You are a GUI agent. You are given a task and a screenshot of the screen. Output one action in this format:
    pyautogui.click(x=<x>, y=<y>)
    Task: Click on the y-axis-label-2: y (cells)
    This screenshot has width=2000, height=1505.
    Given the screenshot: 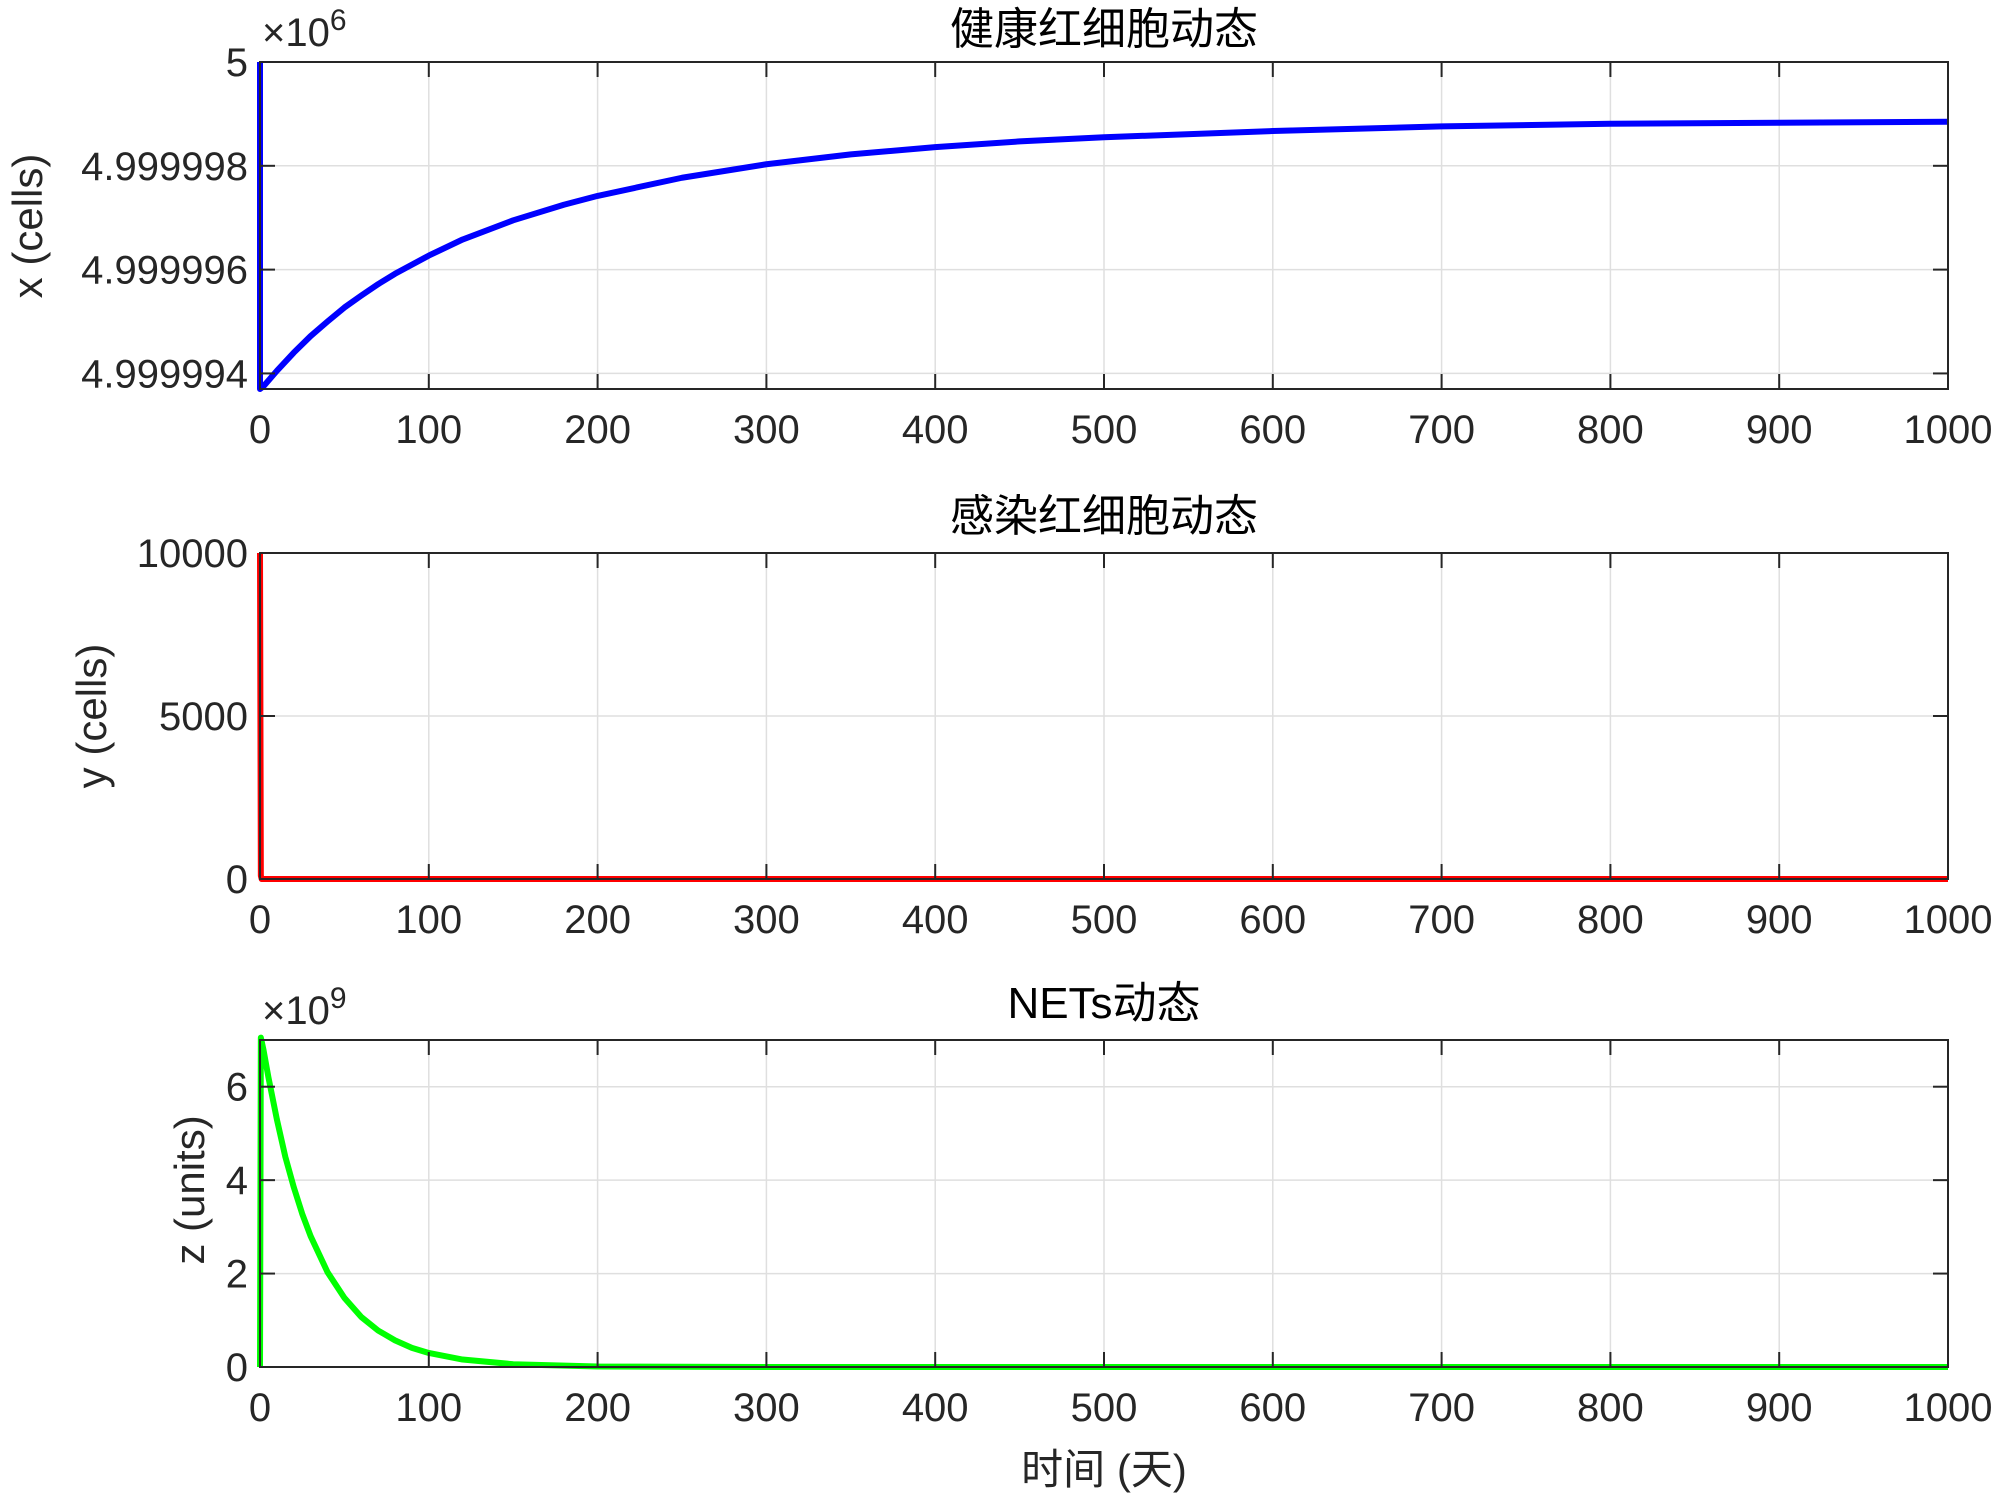 What is the action you would take?
    pyautogui.click(x=91, y=716)
    